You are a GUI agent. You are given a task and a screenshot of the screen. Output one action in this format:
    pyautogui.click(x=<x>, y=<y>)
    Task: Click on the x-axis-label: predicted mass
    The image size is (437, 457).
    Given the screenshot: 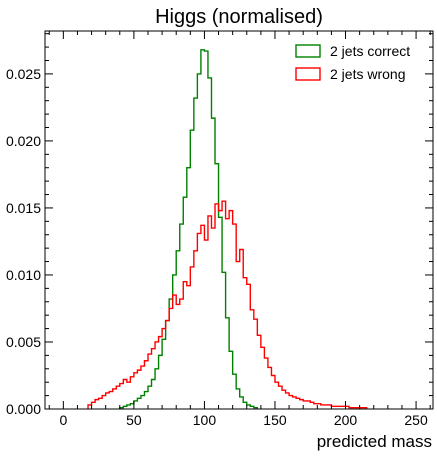 What is the action you would take?
    pyautogui.click(x=374, y=441)
    